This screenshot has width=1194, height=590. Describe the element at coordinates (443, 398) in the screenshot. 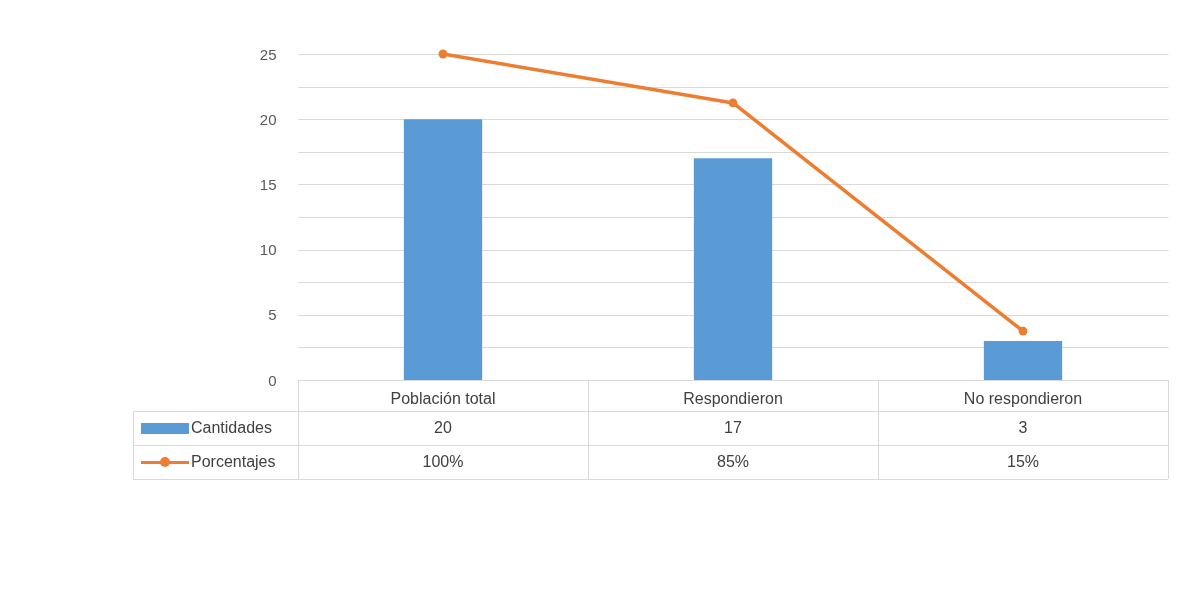

I see `x-tick-label: Población total` at that location.